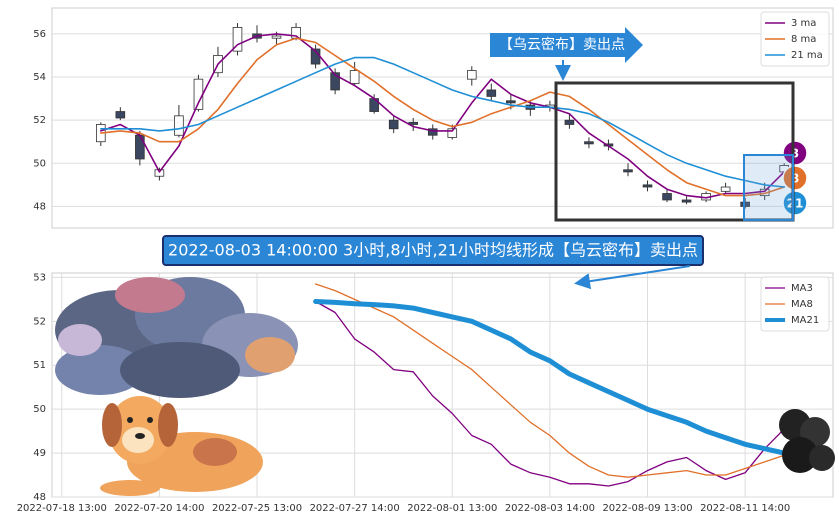  Describe the element at coordinates (745, 508) in the screenshot. I see `x-tick-label: 2022-08-11 14:00` at that location.